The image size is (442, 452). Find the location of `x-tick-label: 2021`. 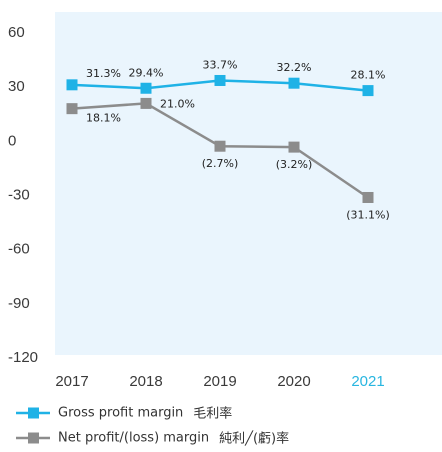

x-tick-label: 2021 is located at coordinates (367, 381).